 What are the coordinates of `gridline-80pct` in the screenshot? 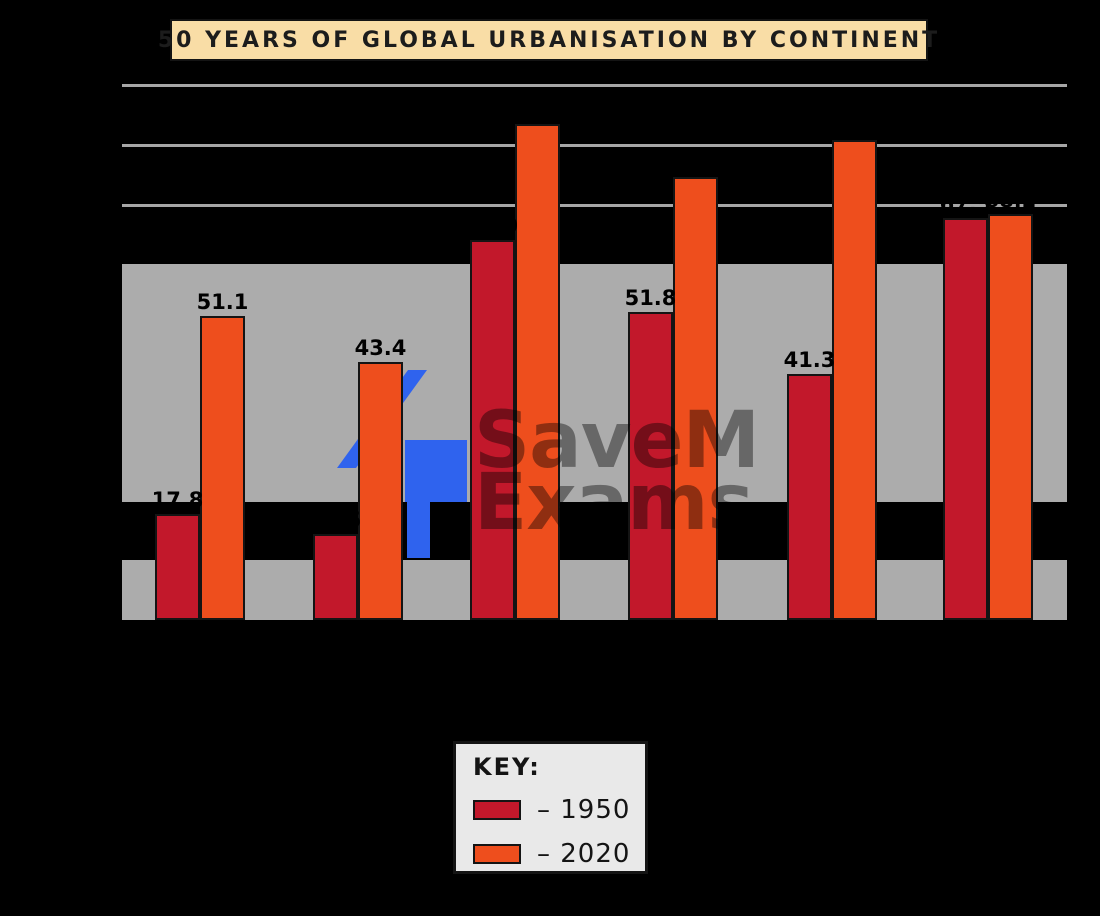 It's located at (594, 145).